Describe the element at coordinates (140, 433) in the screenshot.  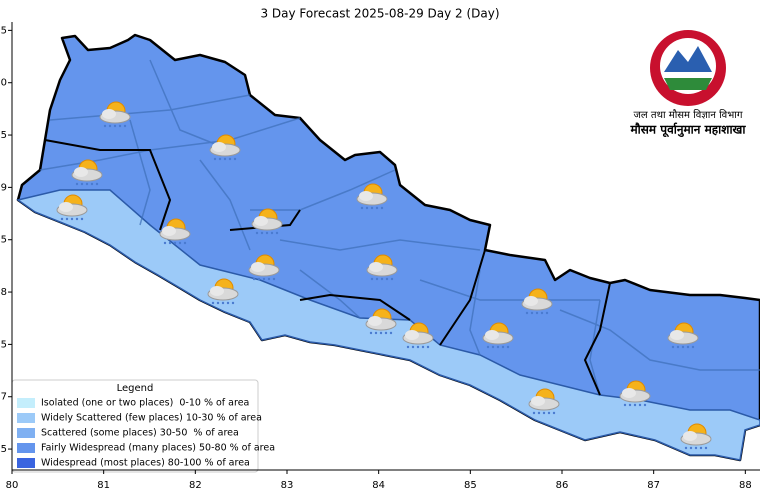
I see `legend-label: Scattered (some places) 30-50 % of area` at that location.